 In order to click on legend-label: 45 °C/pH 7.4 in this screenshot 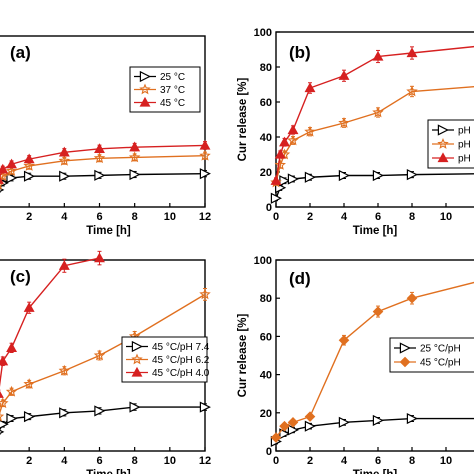, I will do `click(181, 347)`.